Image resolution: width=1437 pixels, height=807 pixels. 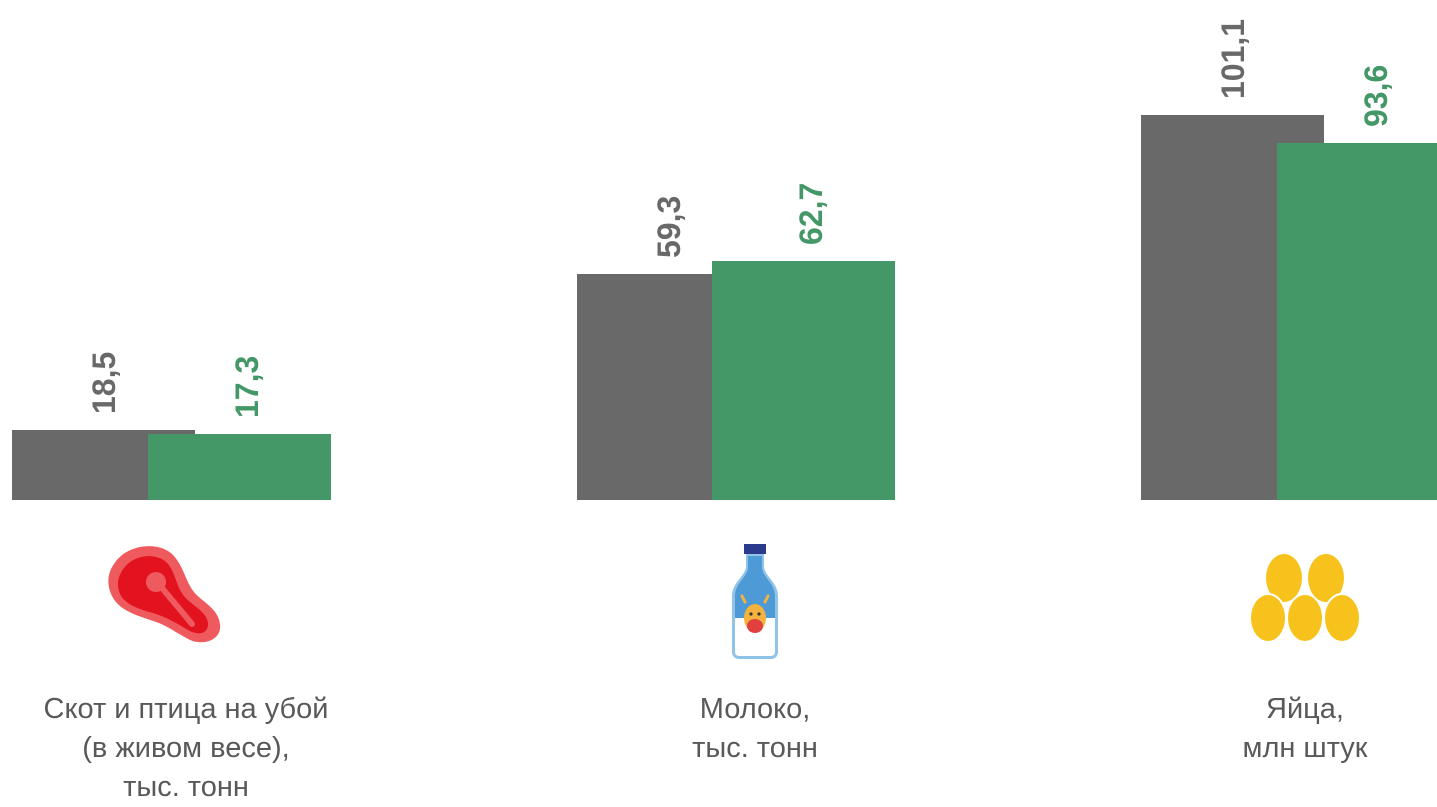 I want to click on meat-icon, so click(x=164, y=594).